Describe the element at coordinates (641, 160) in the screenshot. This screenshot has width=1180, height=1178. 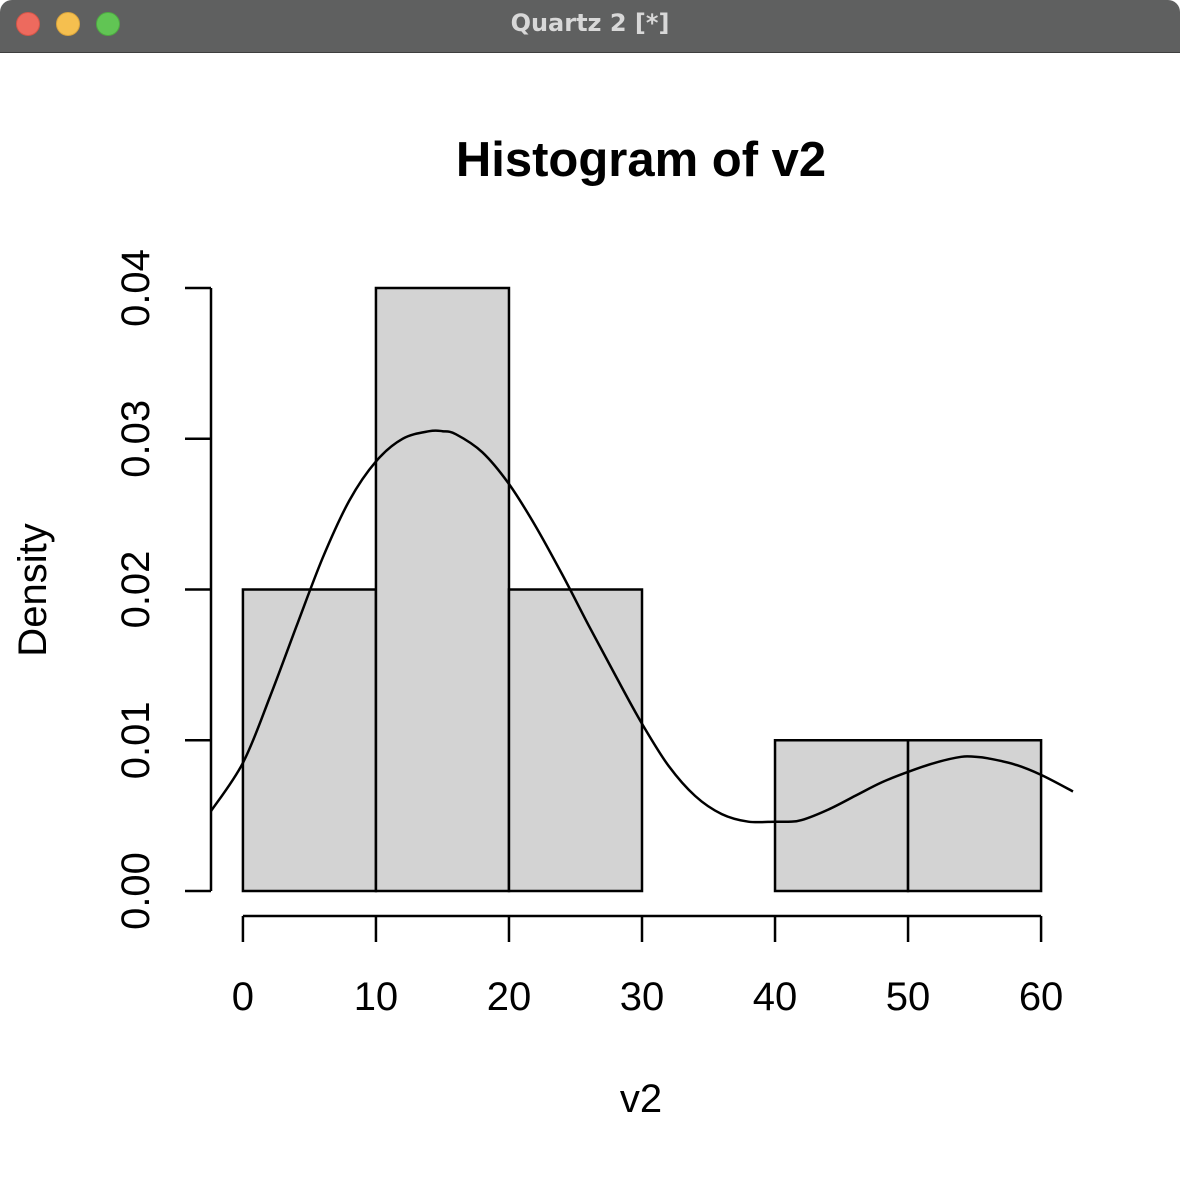
I see `chart-title: Histogram of v2` at that location.